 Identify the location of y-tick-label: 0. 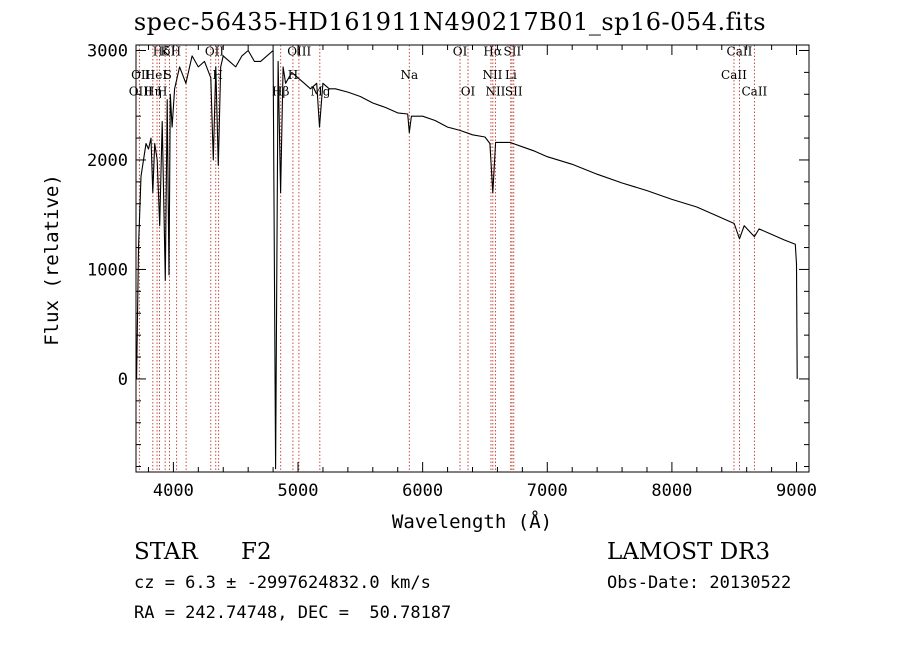
(123, 380).